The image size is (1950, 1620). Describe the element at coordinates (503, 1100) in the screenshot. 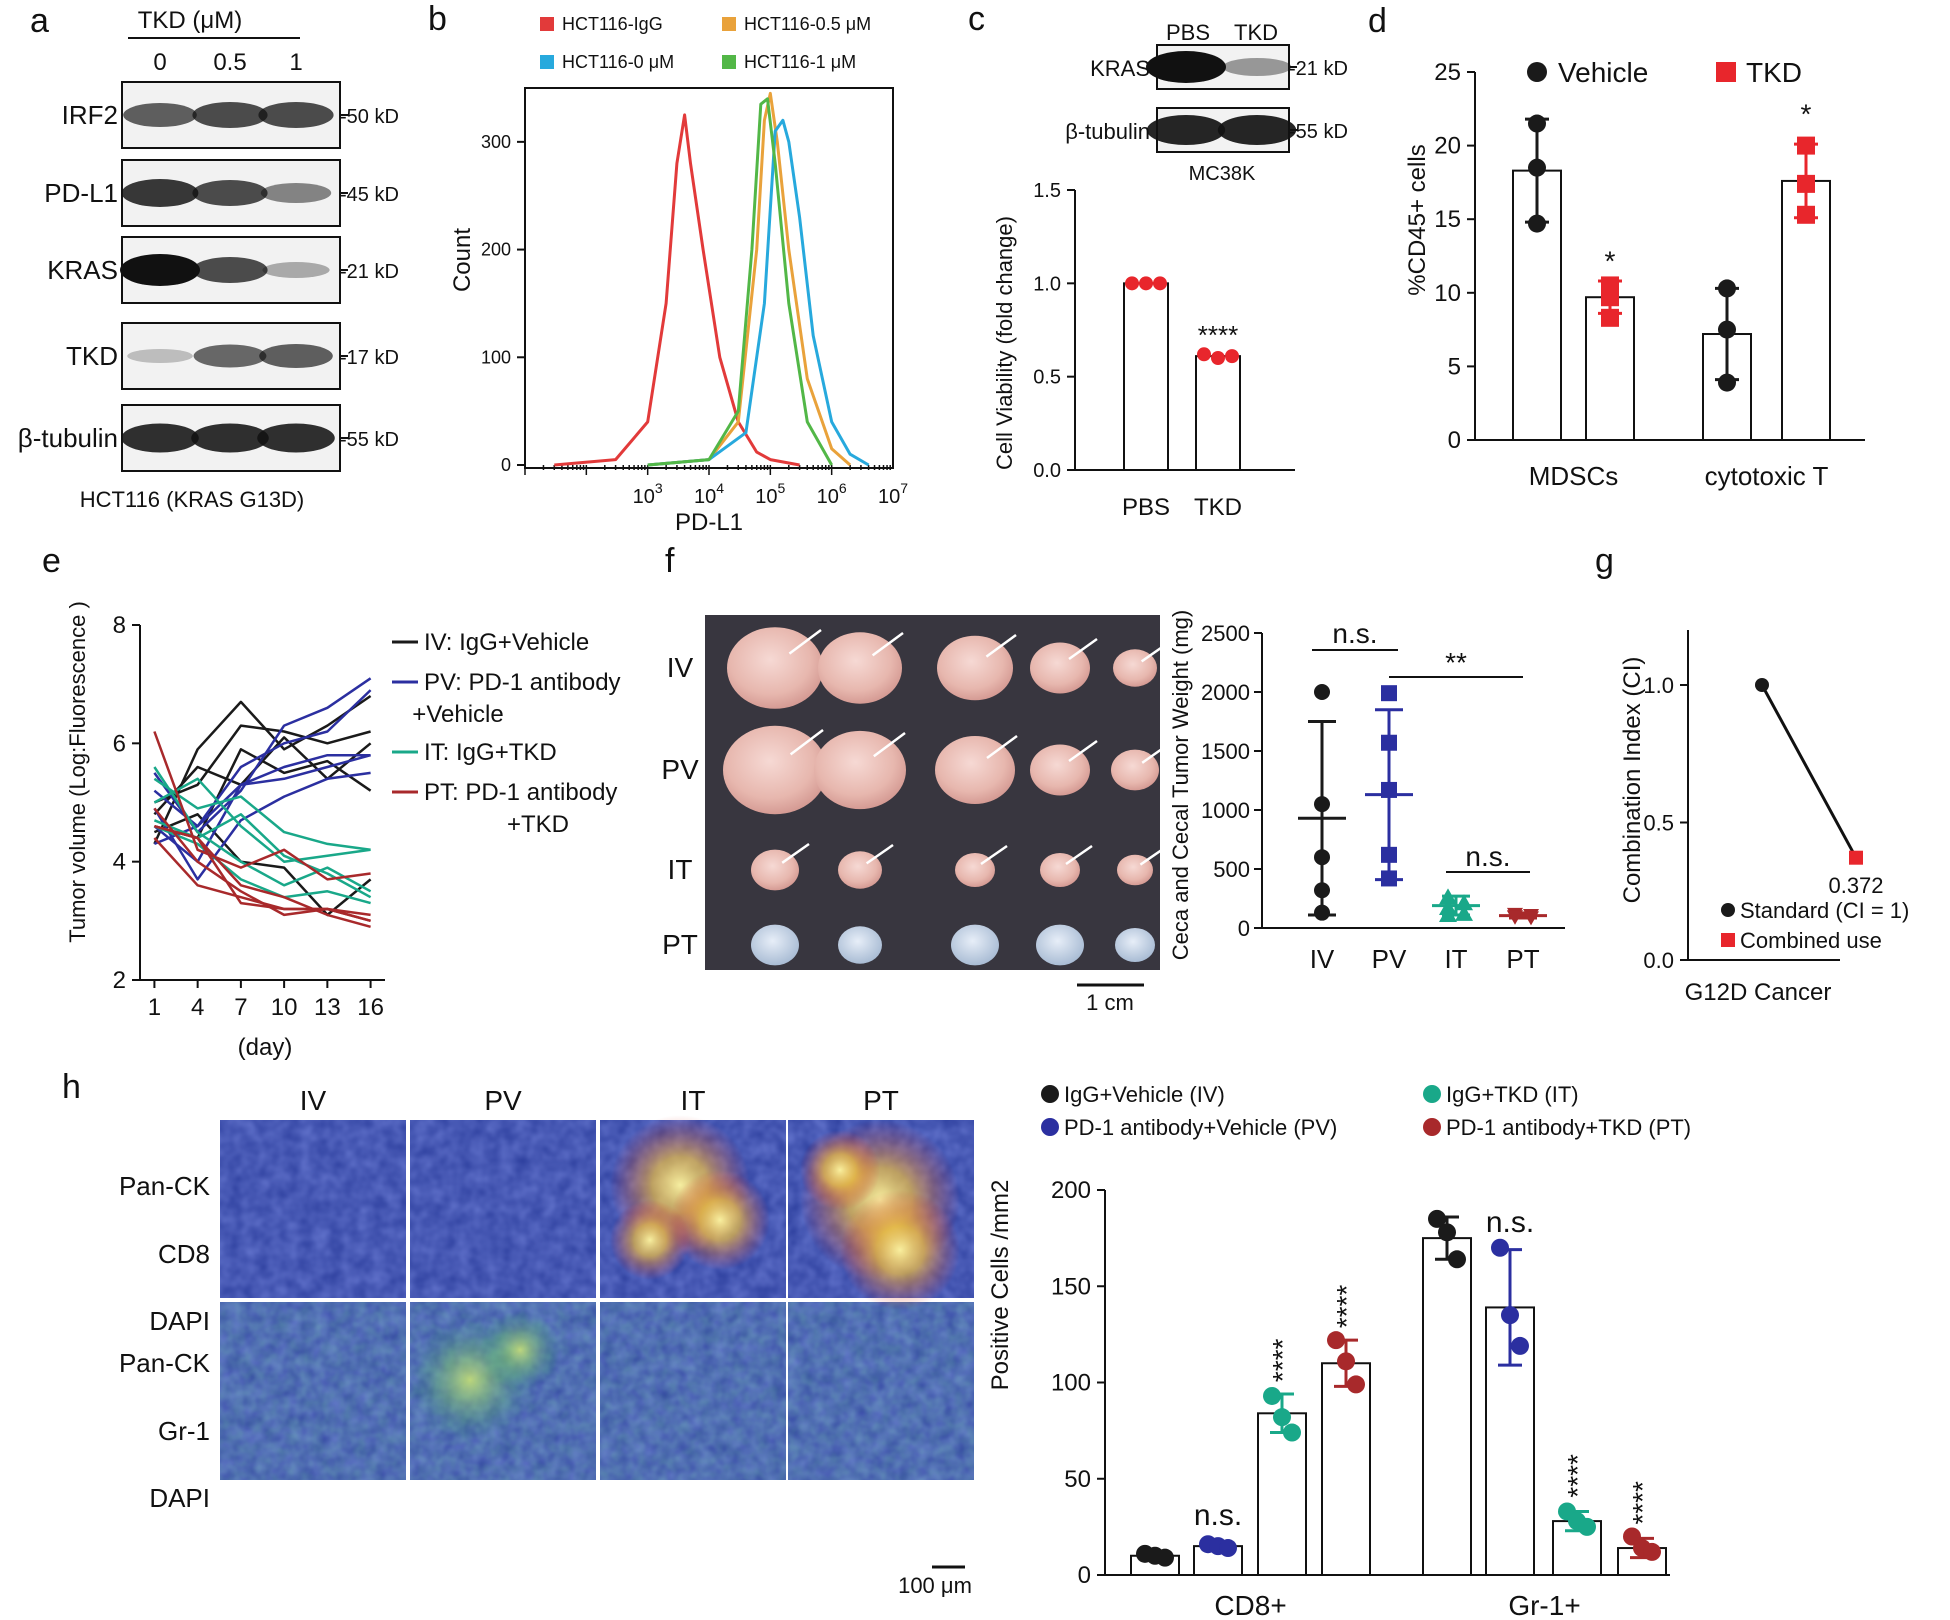

I see `micro-column-label: PV` at that location.